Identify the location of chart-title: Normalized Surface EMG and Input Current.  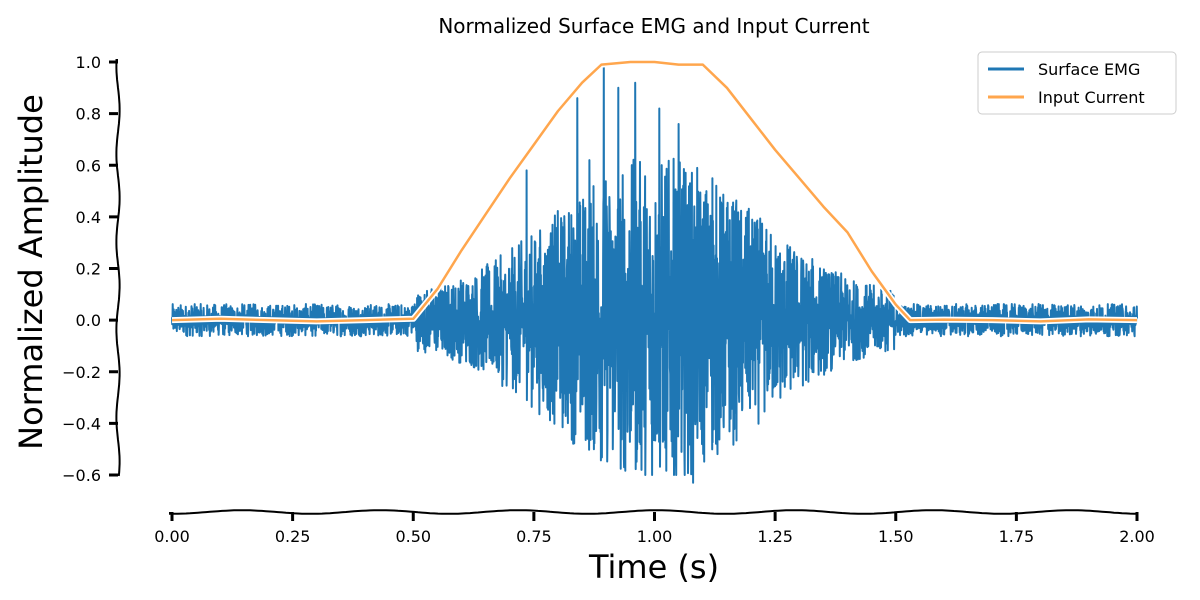
(653, 26).